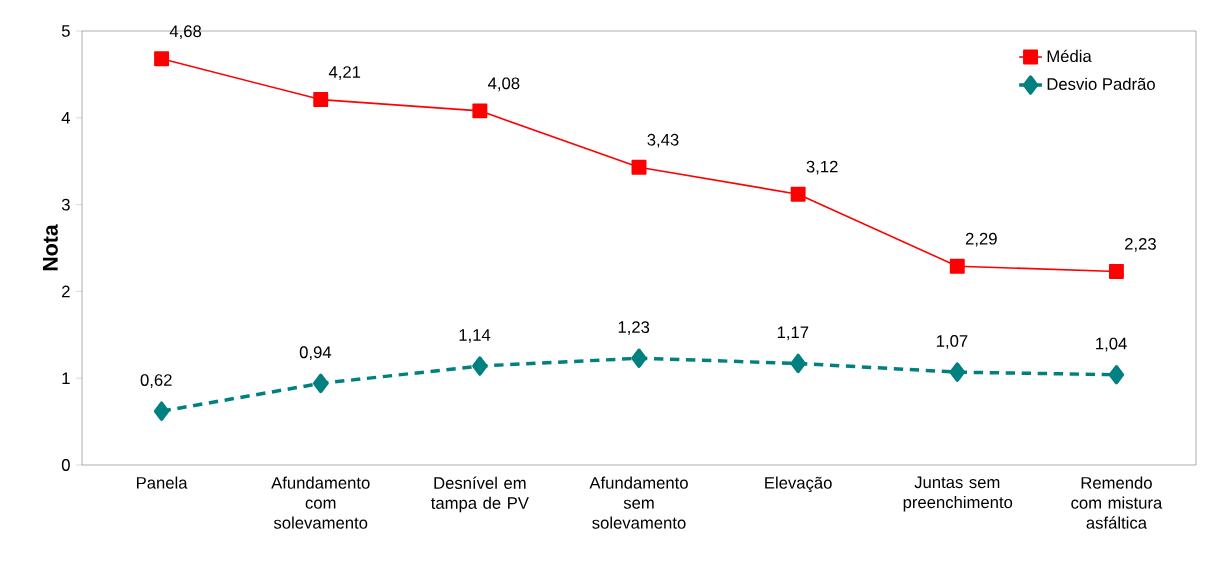  I want to click on data-label: 0,62, so click(156, 381).